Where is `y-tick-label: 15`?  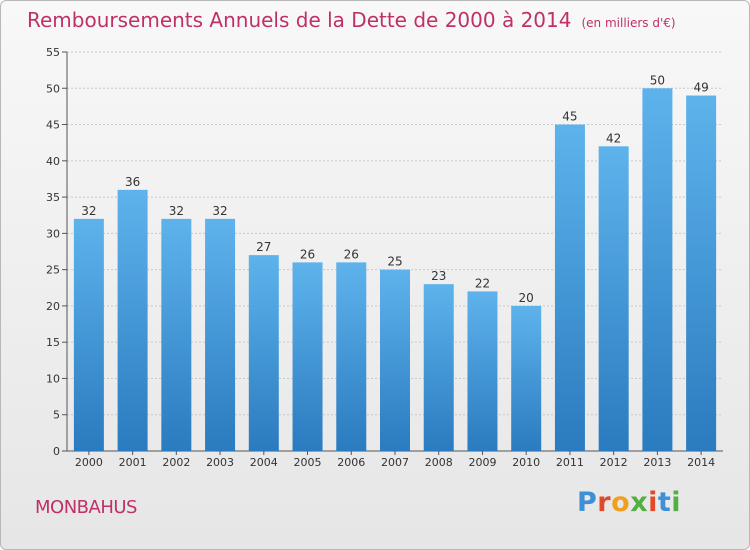 y-tick-label: 15 is located at coordinates (53, 342).